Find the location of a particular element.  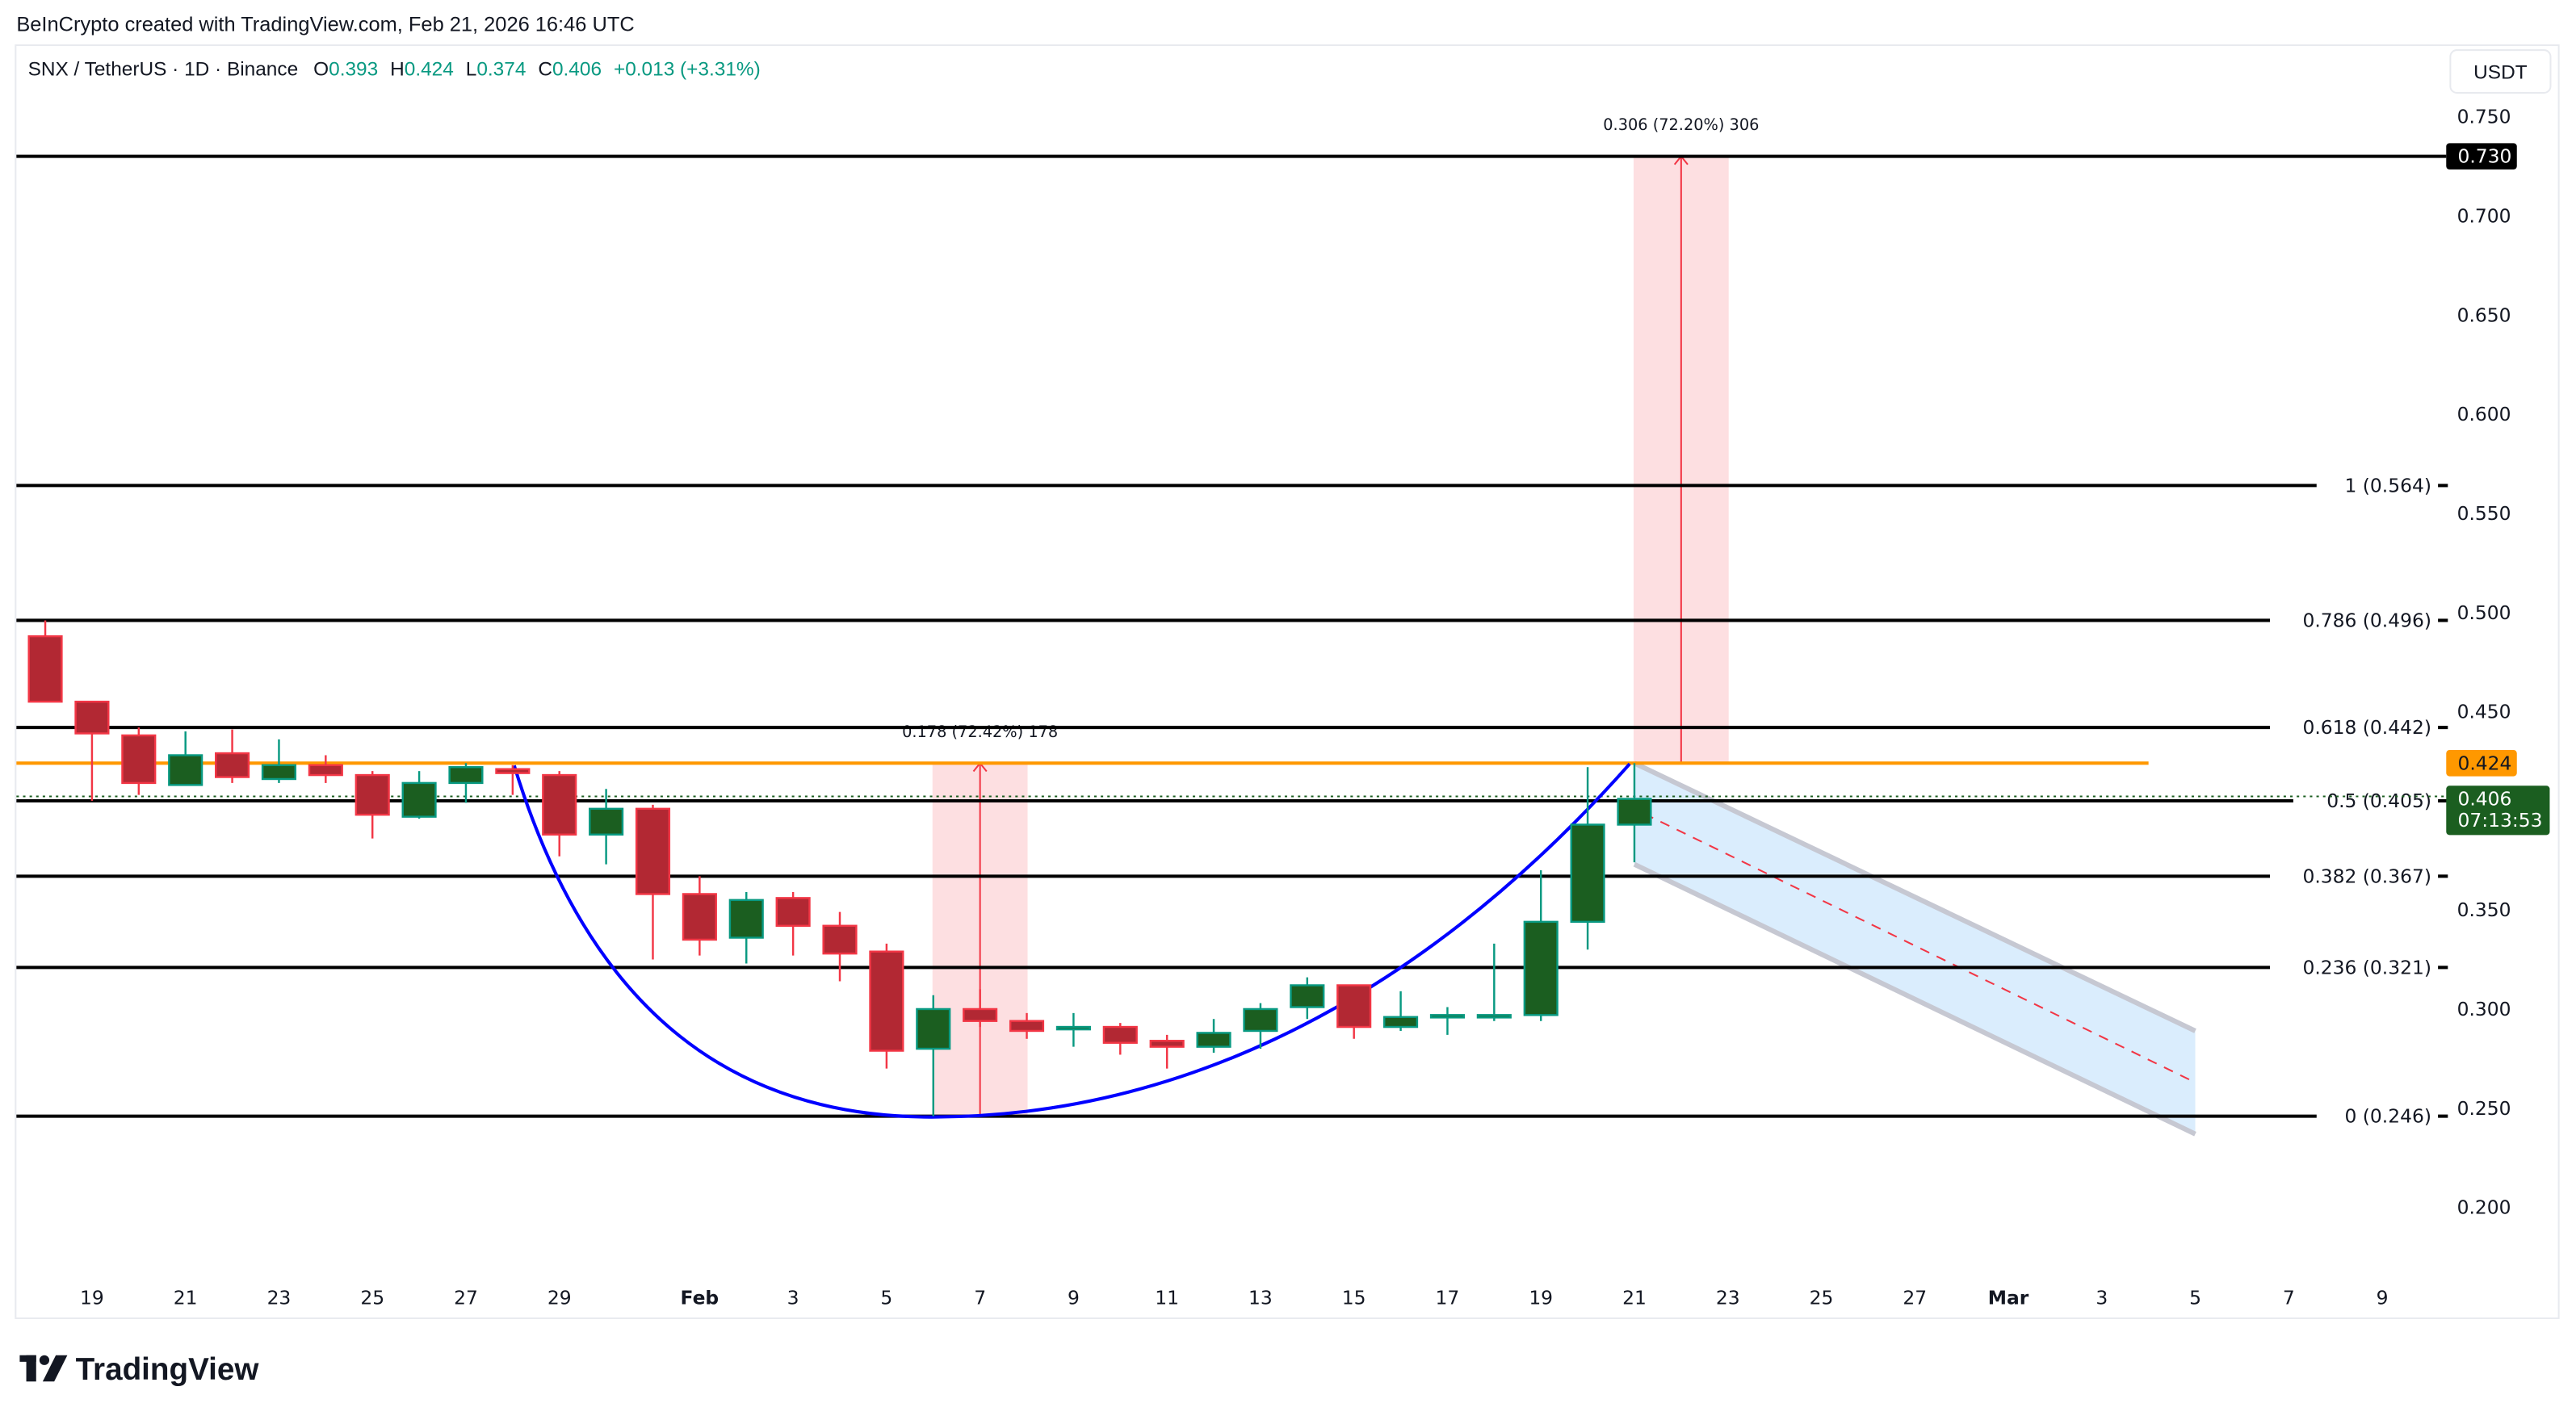

date-tick-label: 19 is located at coordinates (92, 1298).